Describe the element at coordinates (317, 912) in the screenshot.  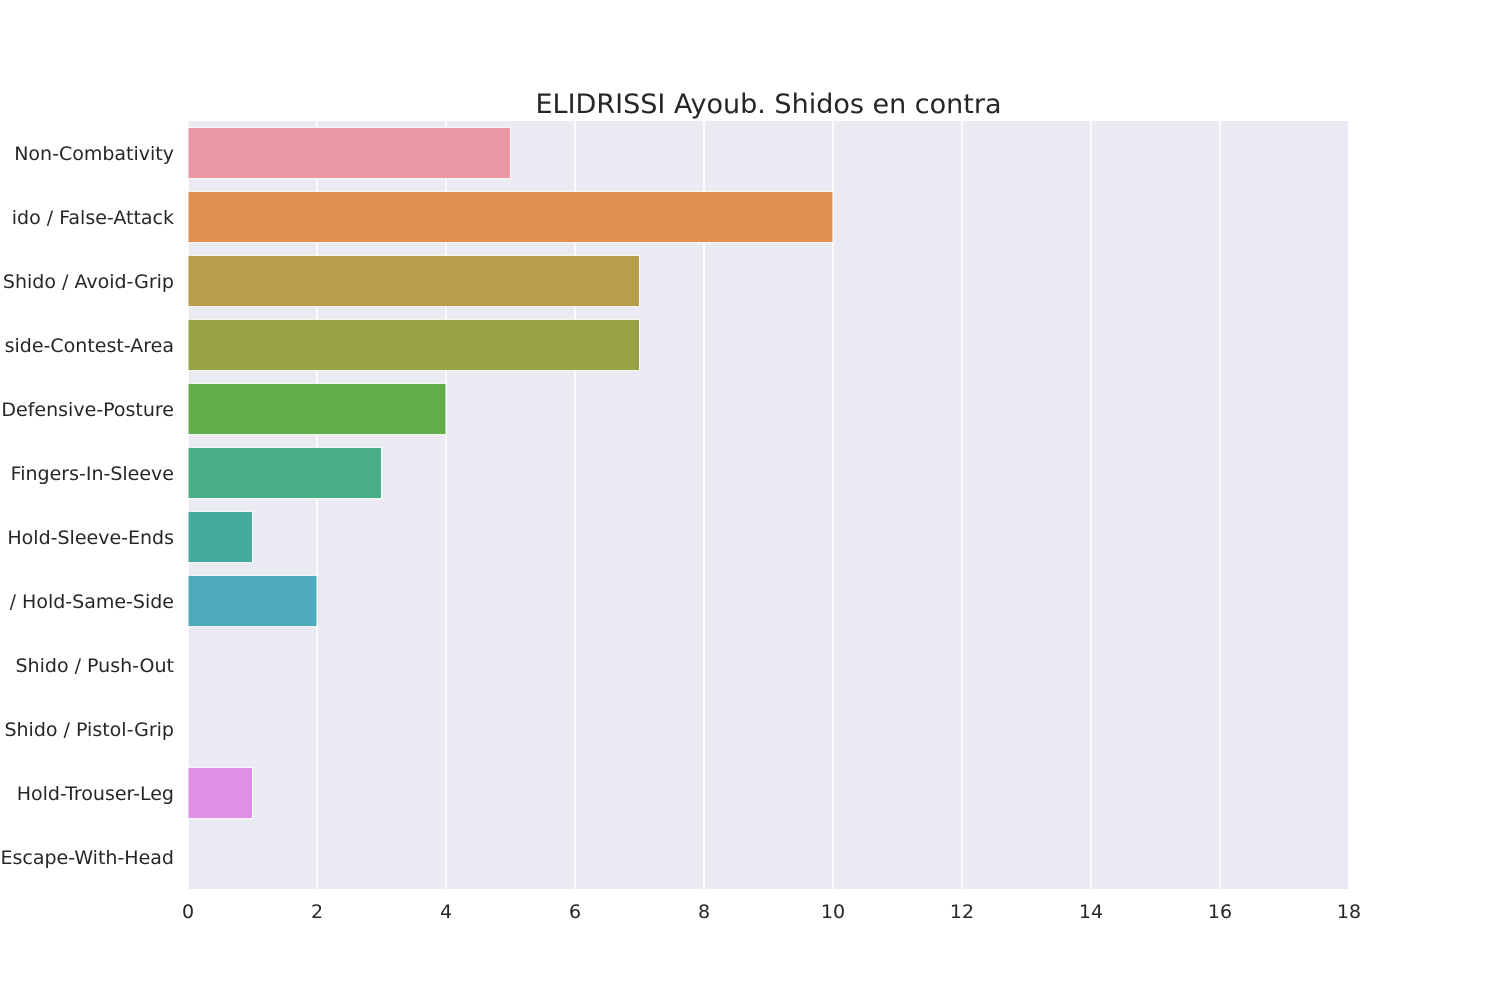
I see `x-tick-label: 2` at that location.